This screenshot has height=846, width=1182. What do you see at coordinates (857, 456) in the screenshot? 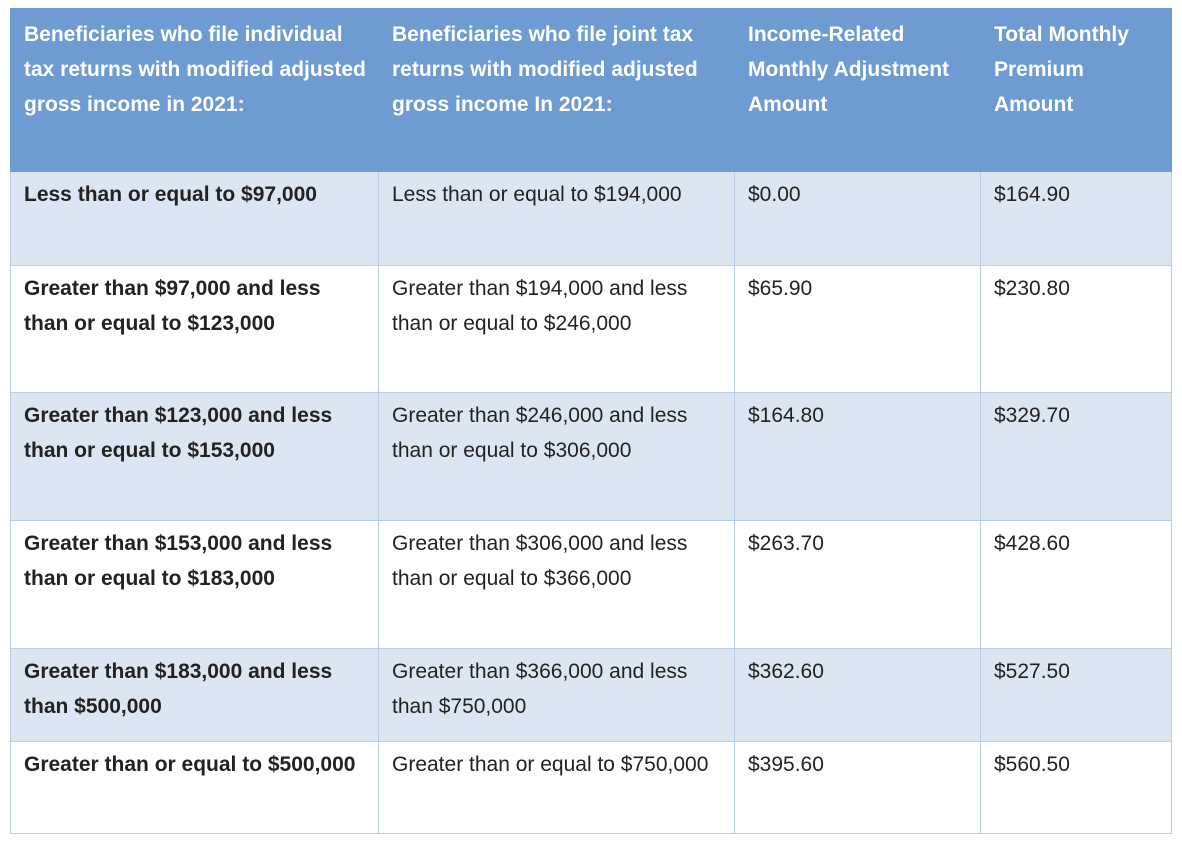
I see `table-cell: $164.80` at bounding box center [857, 456].